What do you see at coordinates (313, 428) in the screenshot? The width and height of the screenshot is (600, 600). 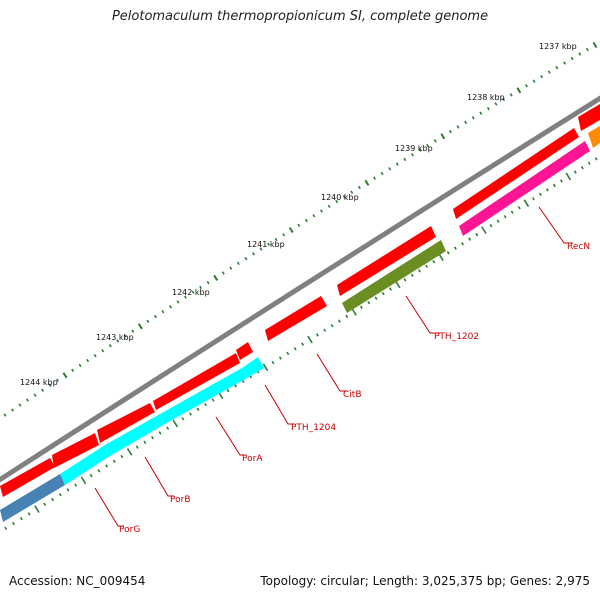 I see `gene-label-pth-1204: PTH_1204` at bounding box center [313, 428].